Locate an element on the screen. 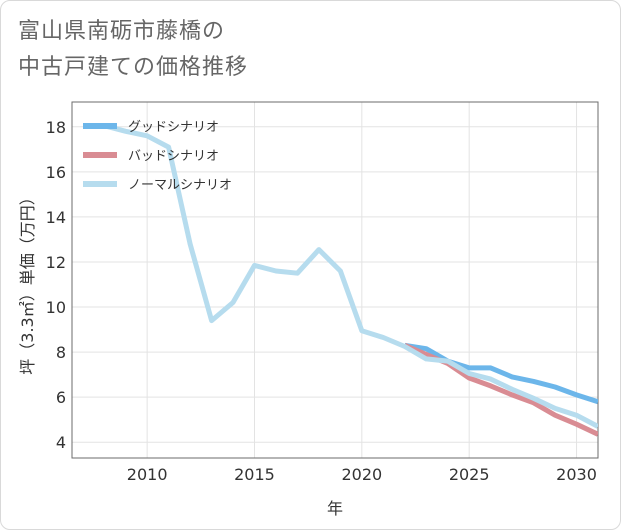  y-tick-label-7: 18 is located at coordinates (56, 127).